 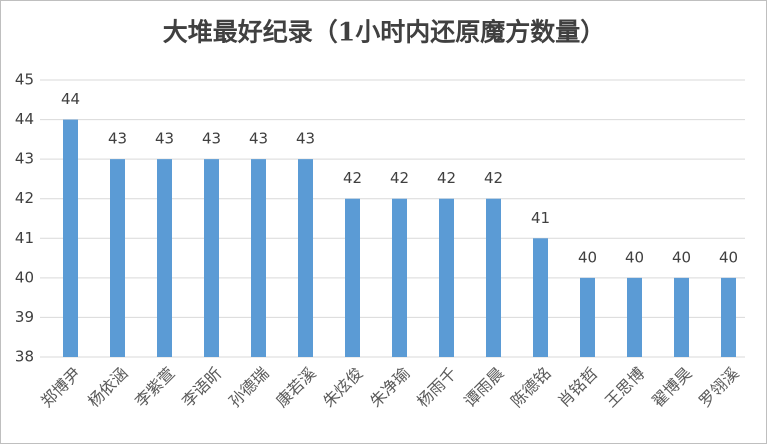 What do you see at coordinates (384, 32) in the screenshot?
I see `chart-title: 大堆最好纪录（1小时内还原魔方数量）` at bounding box center [384, 32].